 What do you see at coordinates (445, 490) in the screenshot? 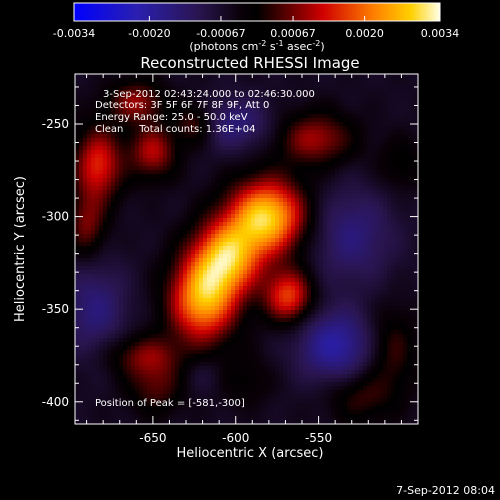
I see `date-stamp: 7-Sep-2012 08:04` at bounding box center [445, 490].